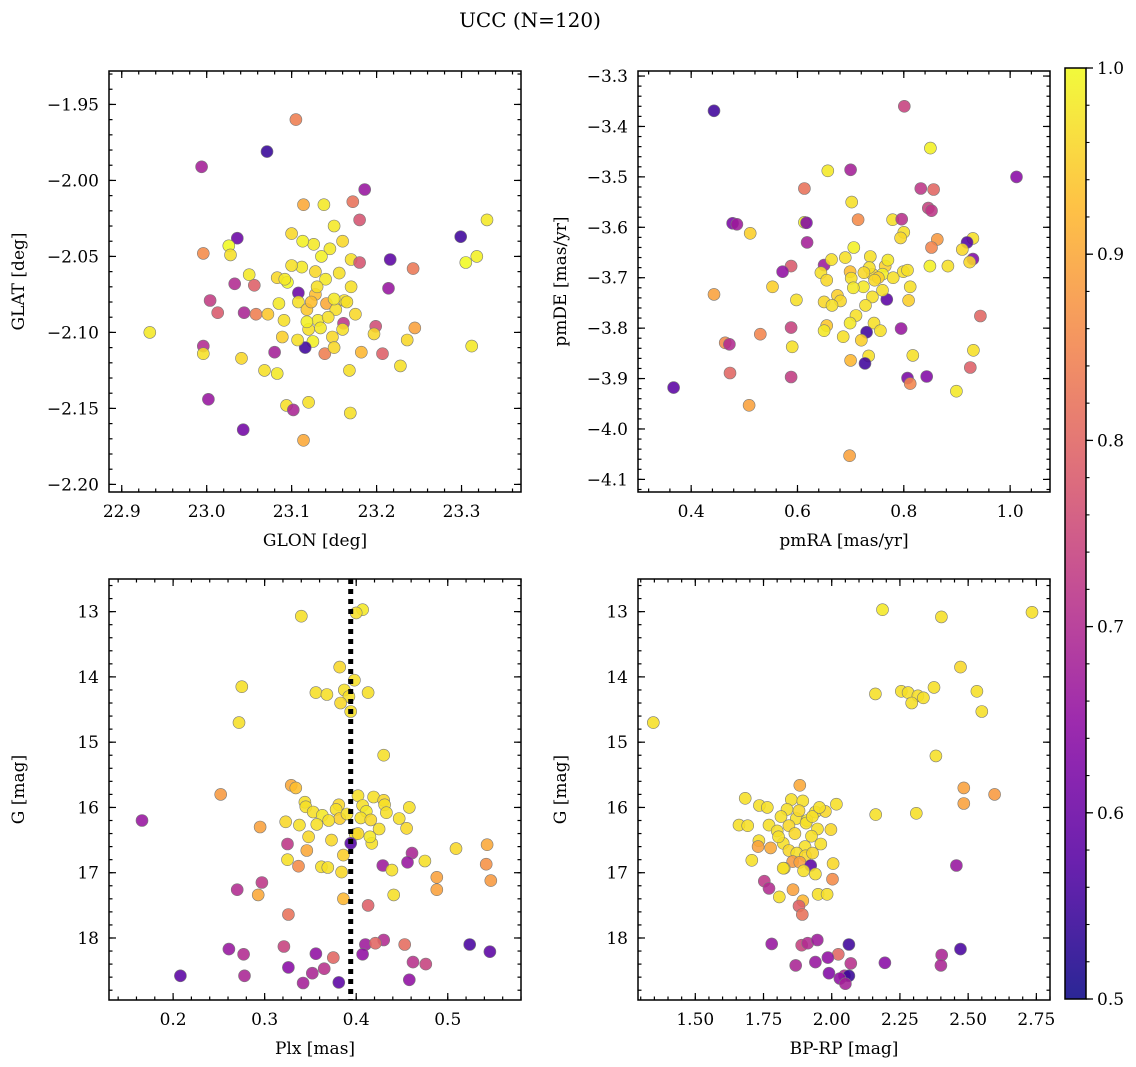 This screenshot has width=1136, height=1067. I want to click on y-tick-label: −2.00, so click(73, 181).